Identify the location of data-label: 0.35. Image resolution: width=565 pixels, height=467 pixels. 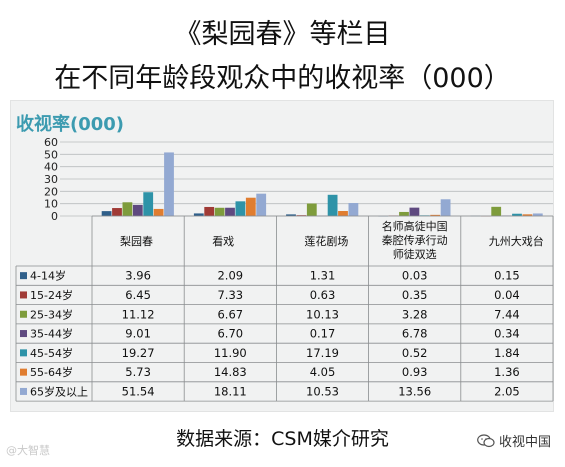
(415, 295).